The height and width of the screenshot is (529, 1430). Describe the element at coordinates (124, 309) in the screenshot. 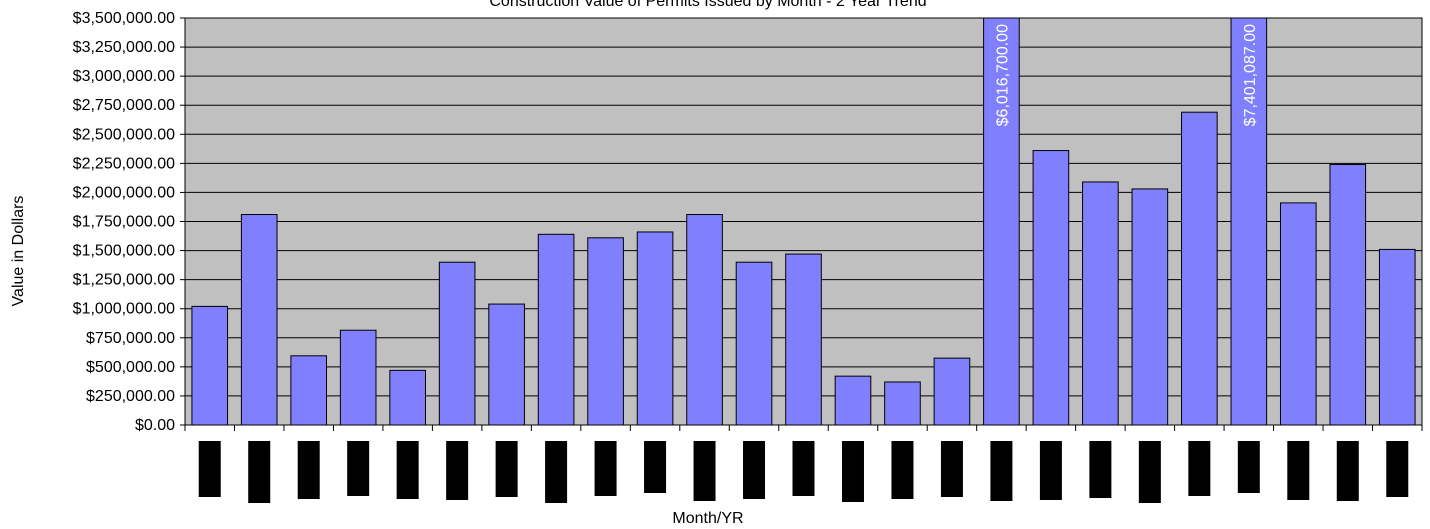

I see `y-tick-label: $1,000,000.00` at that location.